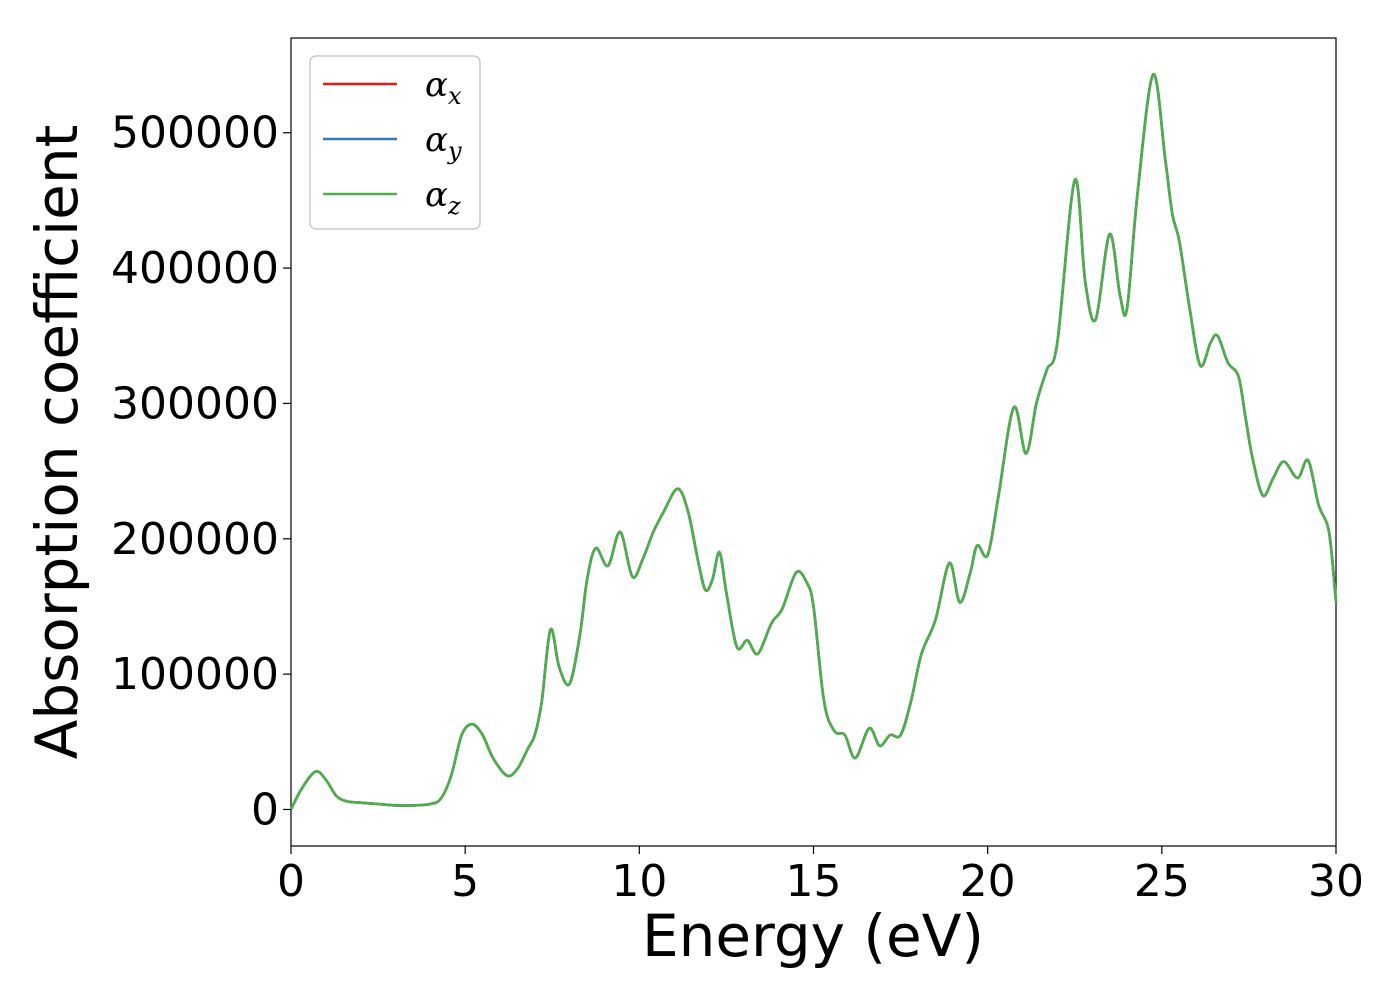 This screenshot has height=1000, width=1400. I want to click on x-tick-label: 0, so click(291, 881).